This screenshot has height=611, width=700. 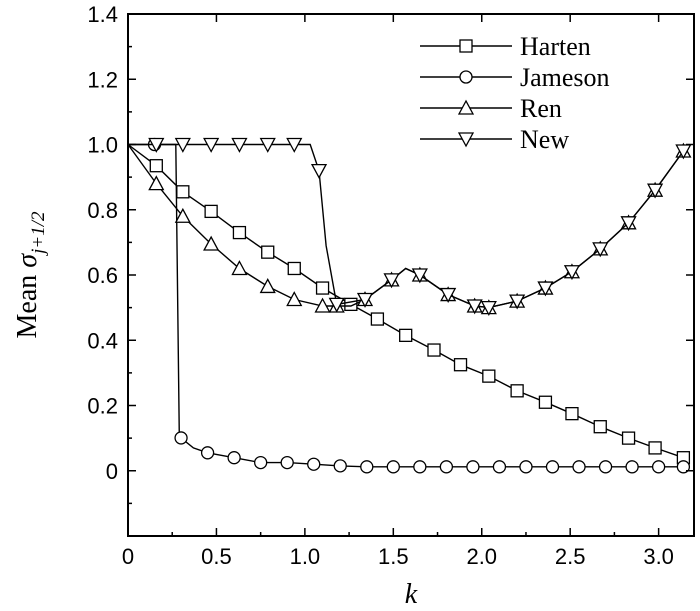 I want to click on x-axis-label: k, so click(x=411, y=594).